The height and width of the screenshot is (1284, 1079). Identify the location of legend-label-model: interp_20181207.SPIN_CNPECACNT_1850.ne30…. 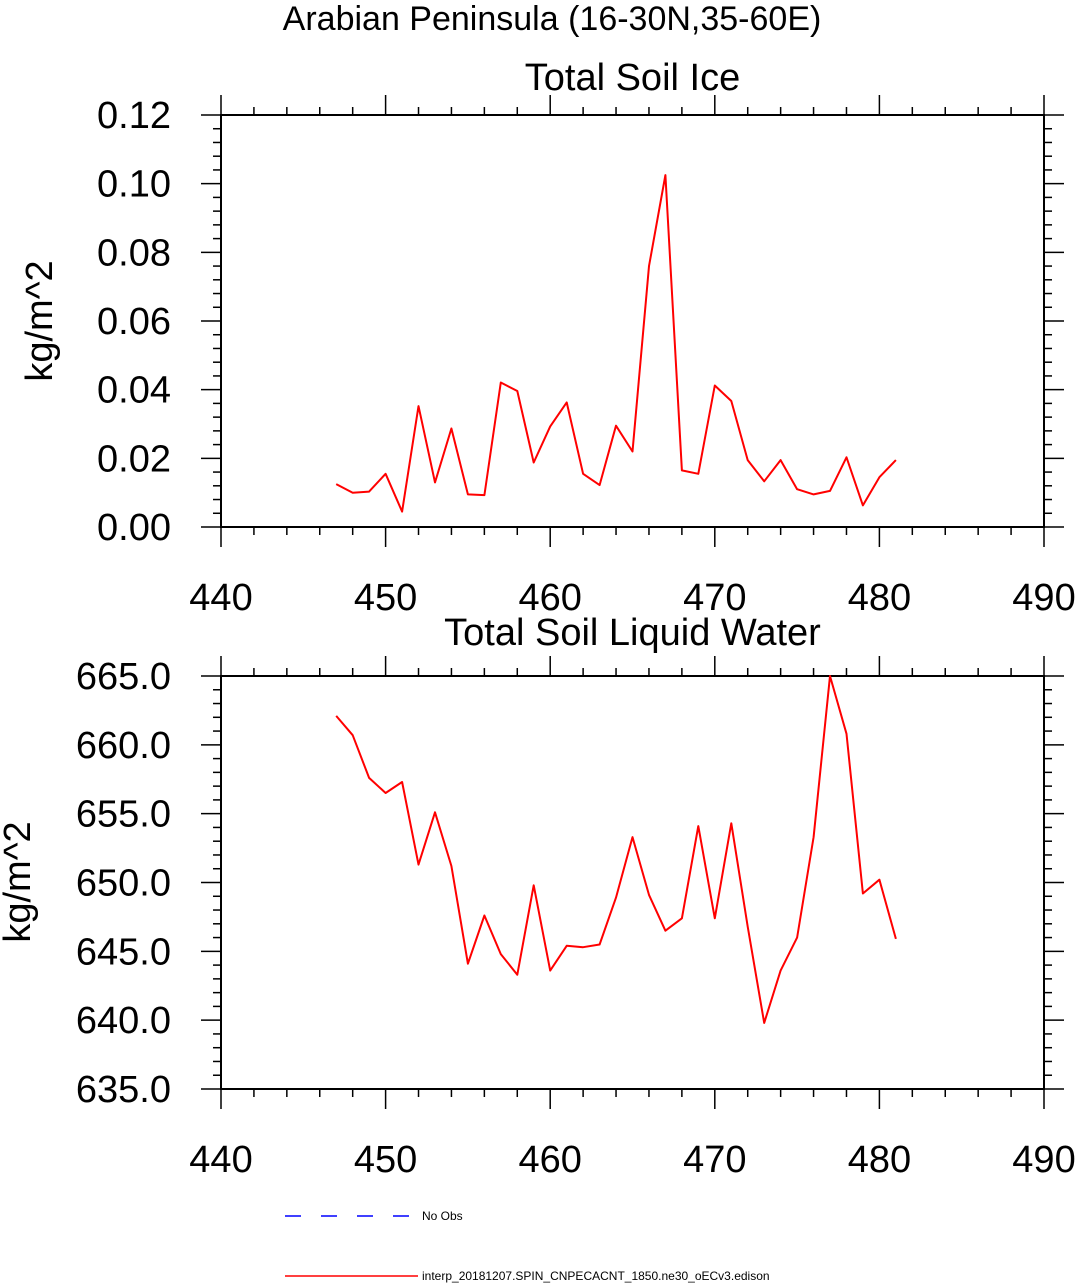
(596, 1276).